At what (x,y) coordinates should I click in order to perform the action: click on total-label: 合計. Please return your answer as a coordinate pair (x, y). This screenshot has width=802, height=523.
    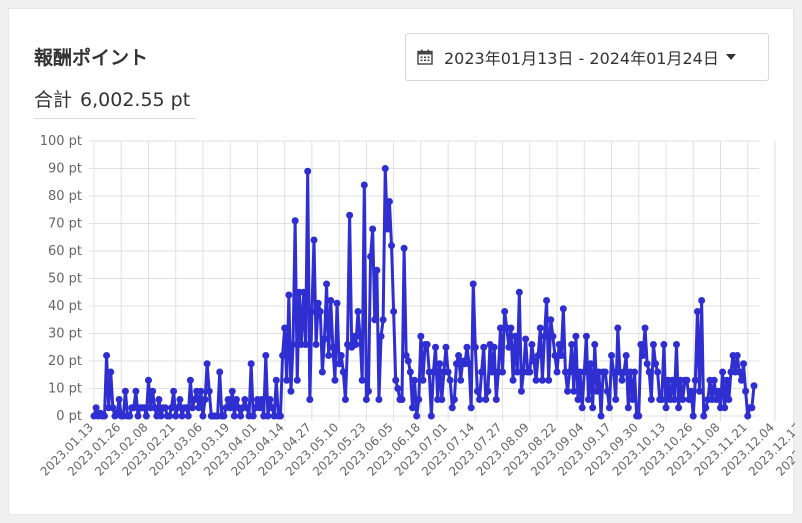
    Looking at the image, I should click on (53, 100).